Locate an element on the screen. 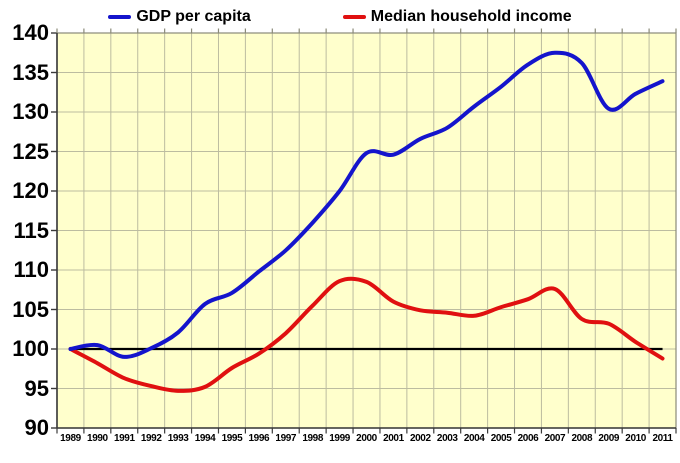  y-axis-tick-label: 140 is located at coordinates (30, 32).